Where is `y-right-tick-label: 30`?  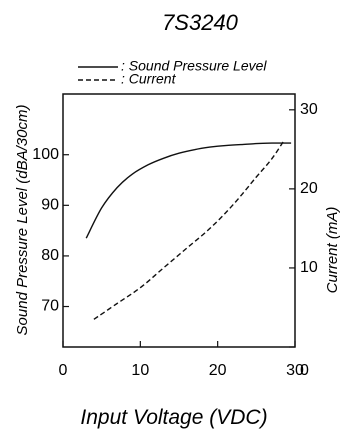
y-right-tick-label: 30 is located at coordinates (309, 109).